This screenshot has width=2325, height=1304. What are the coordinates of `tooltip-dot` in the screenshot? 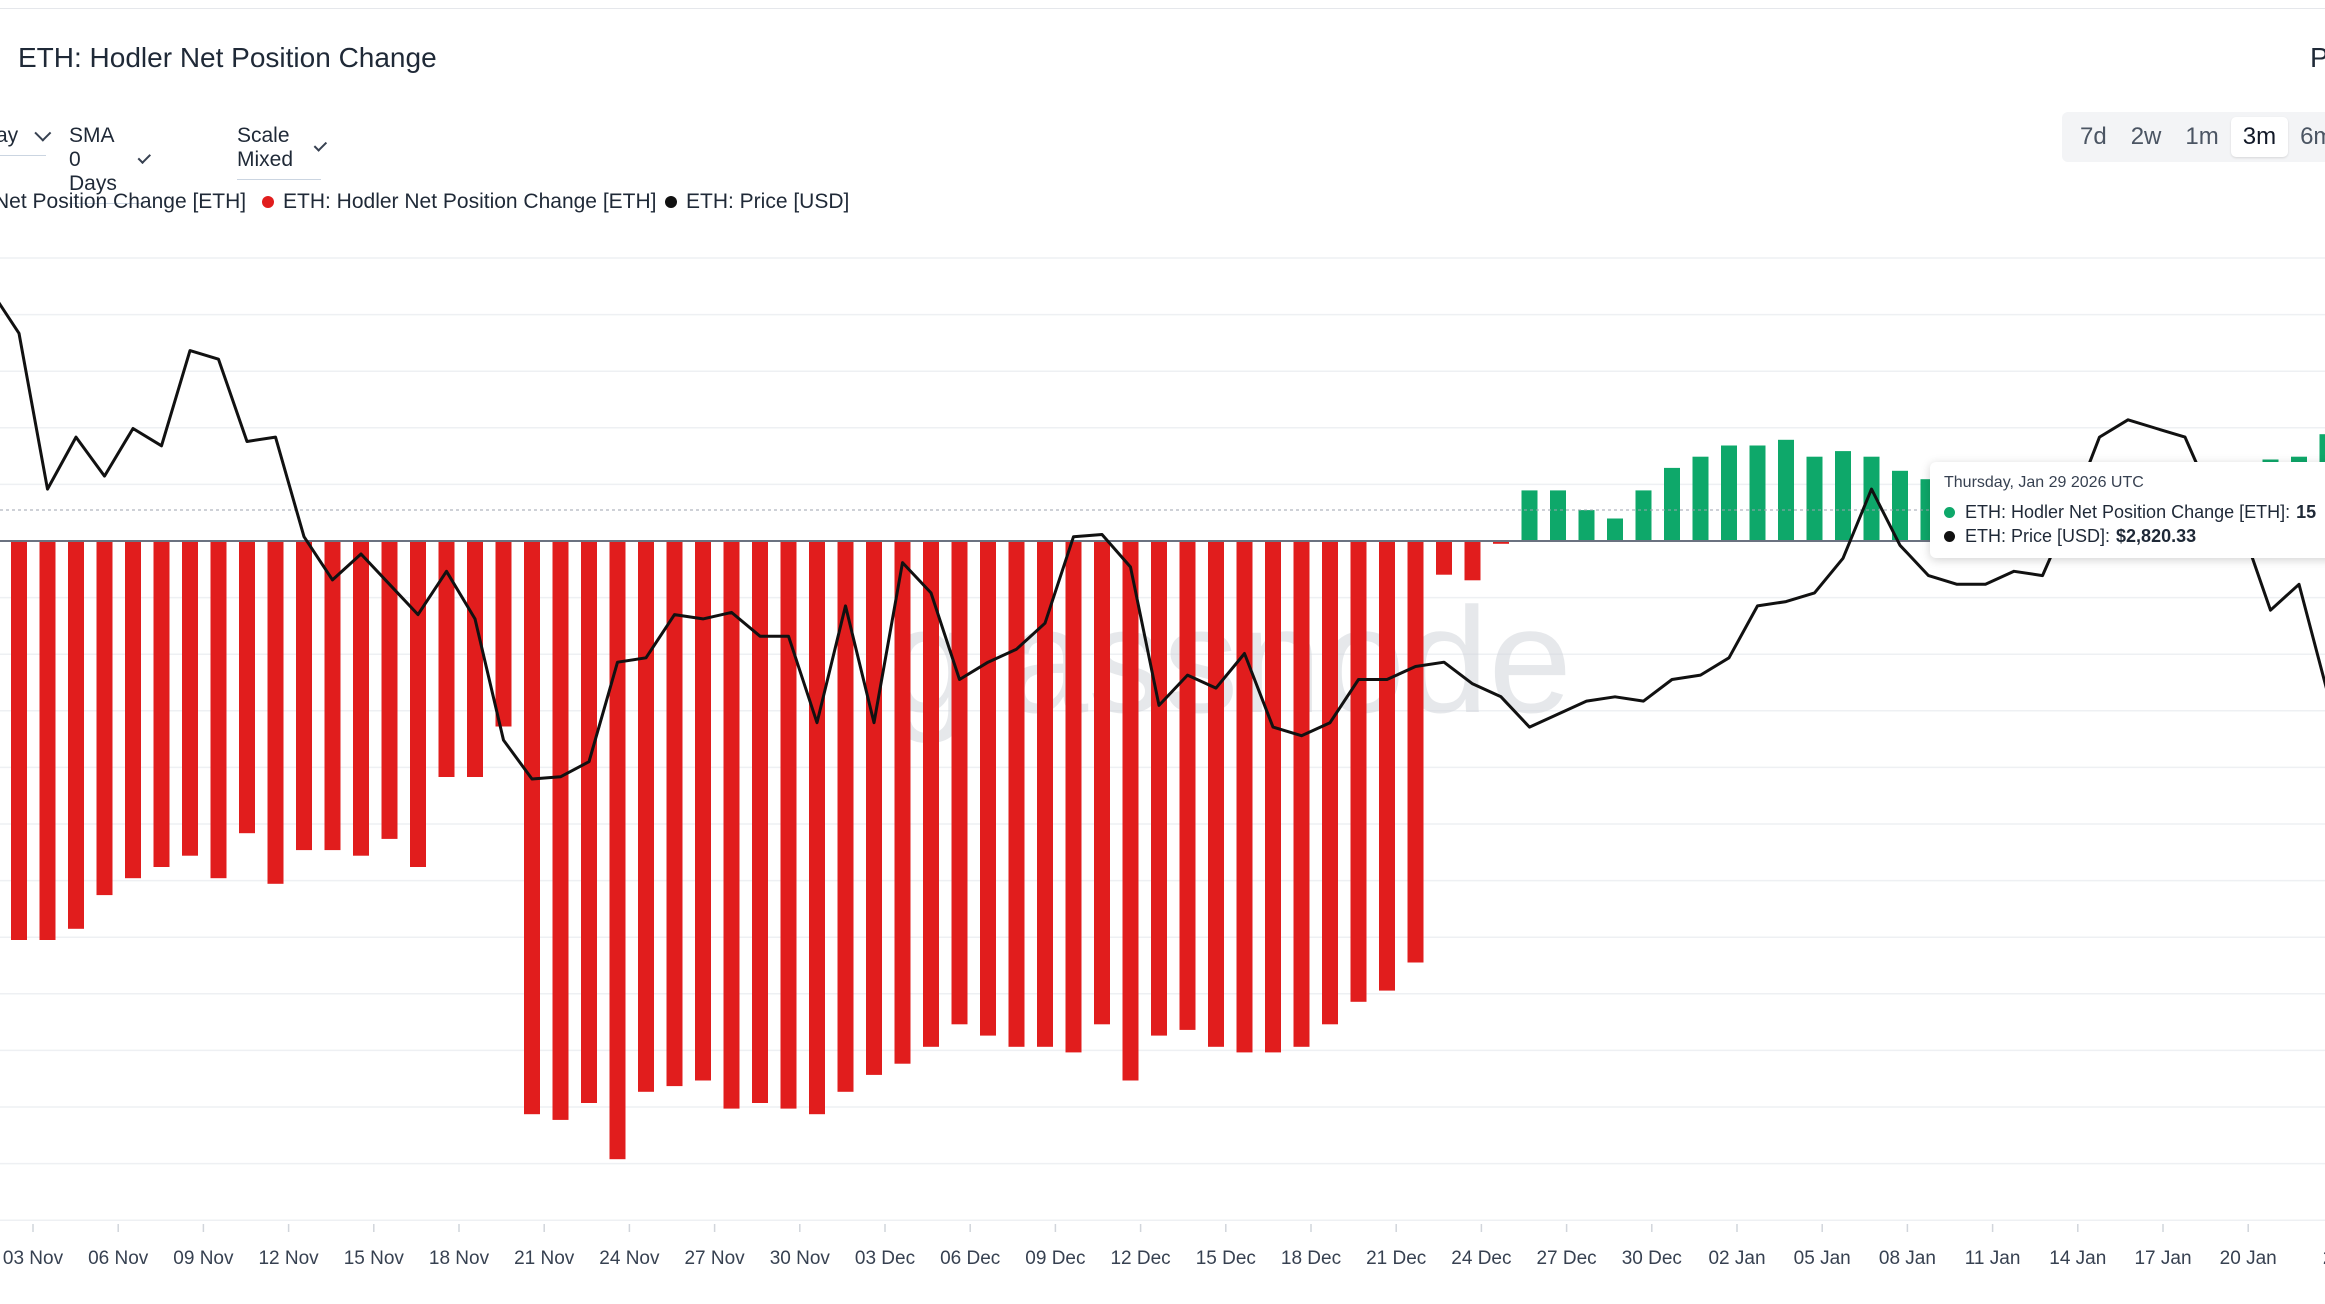 It's located at (1949, 536).